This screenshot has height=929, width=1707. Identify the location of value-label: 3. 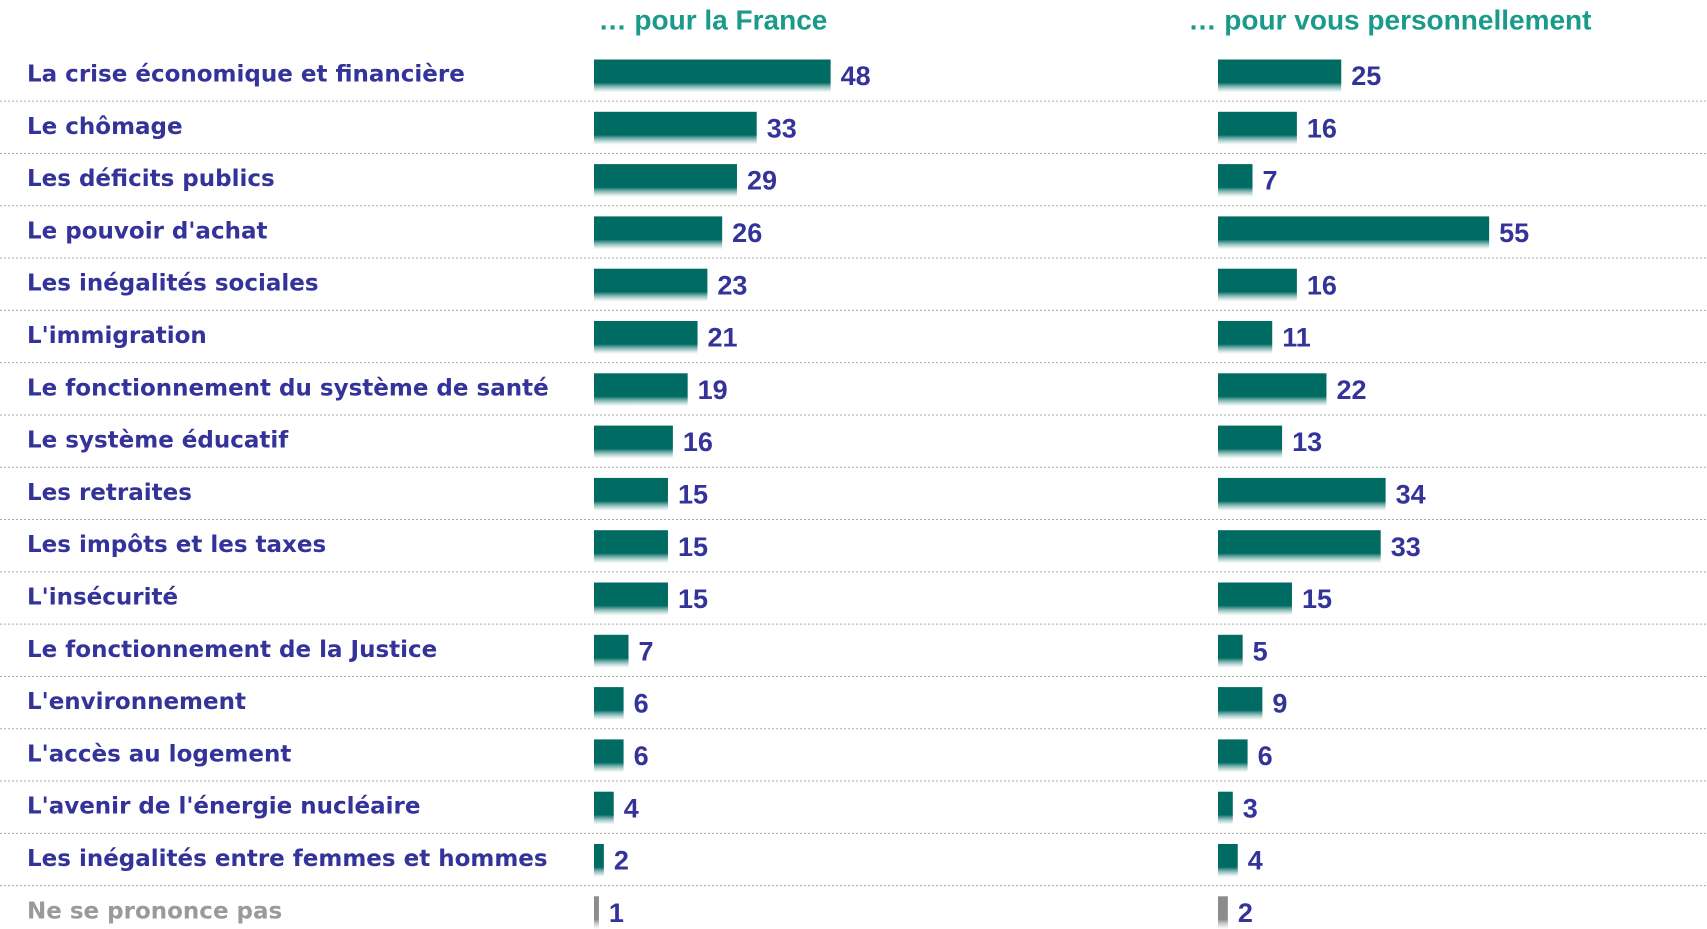
(1250, 808).